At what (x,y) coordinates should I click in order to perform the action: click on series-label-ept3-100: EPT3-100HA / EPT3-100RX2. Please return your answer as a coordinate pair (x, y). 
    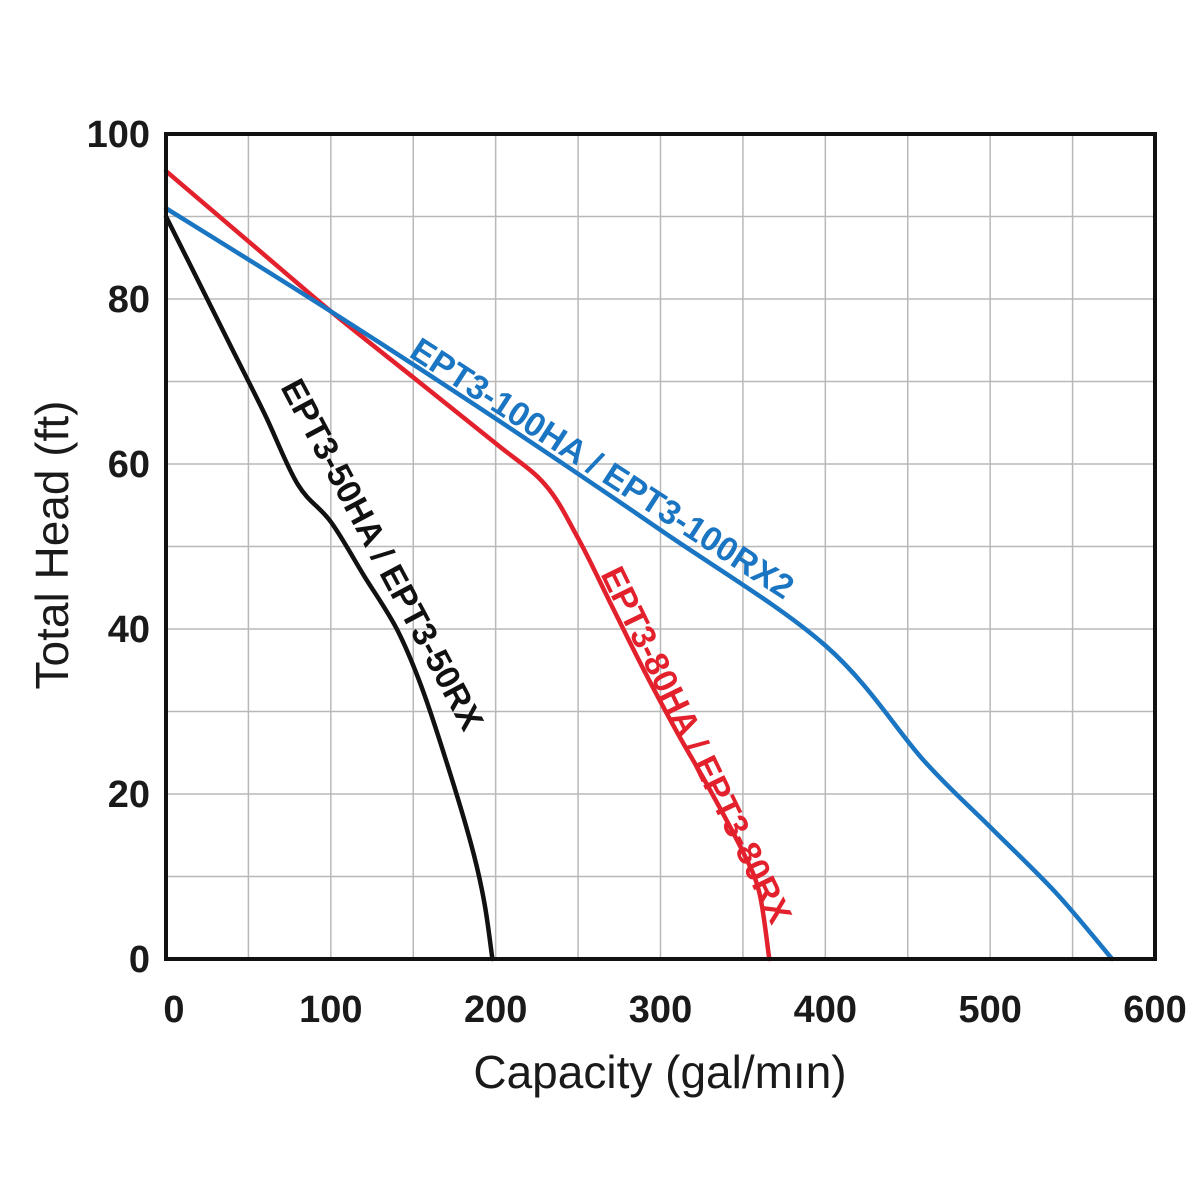
    Looking at the image, I should click on (602, 469).